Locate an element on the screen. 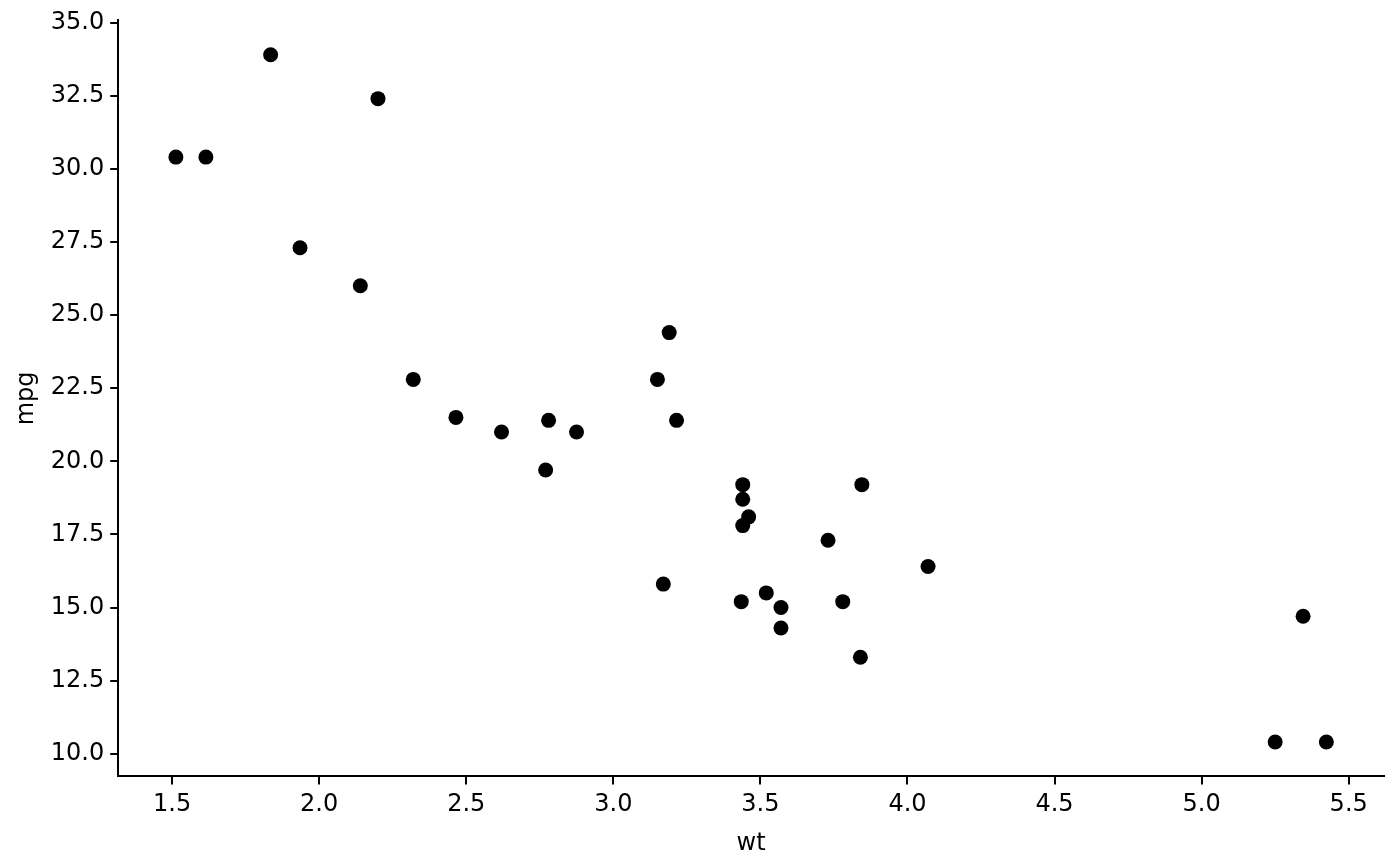 This screenshot has width=1400, height=866. y-tick-label: 15.0 is located at coordinates (77, 605).